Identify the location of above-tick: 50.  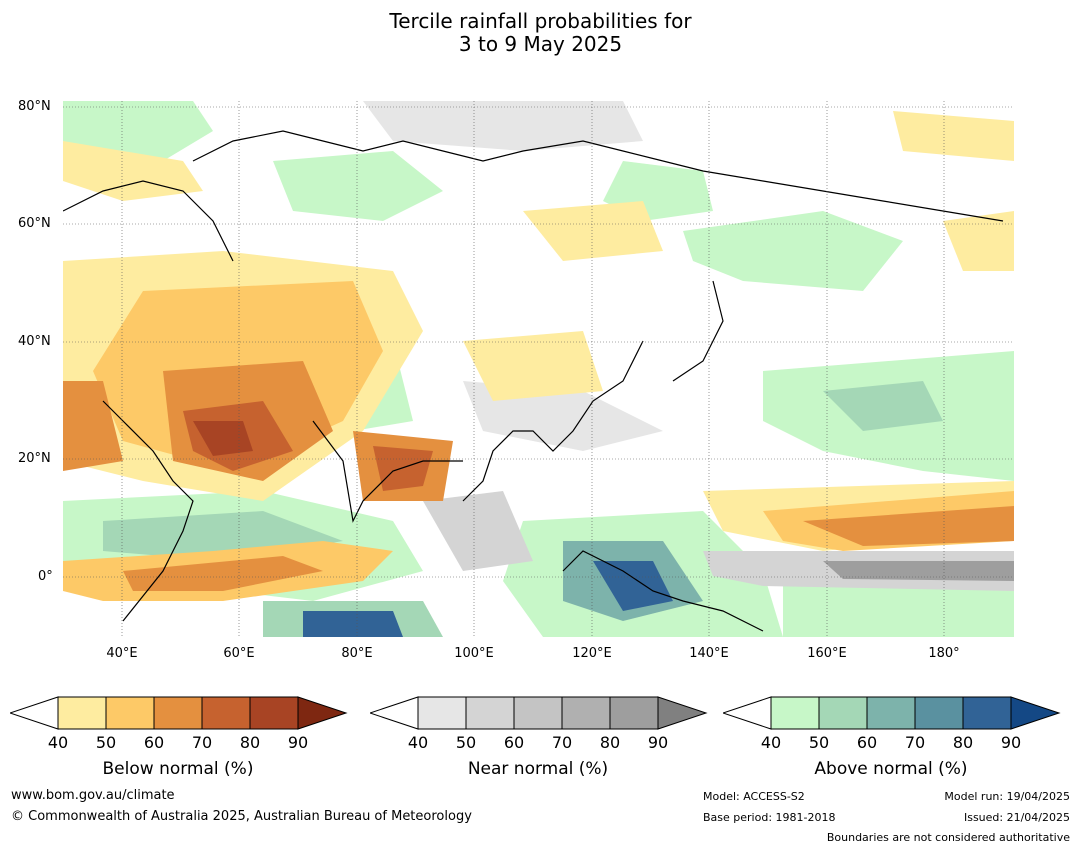
(819, 742).